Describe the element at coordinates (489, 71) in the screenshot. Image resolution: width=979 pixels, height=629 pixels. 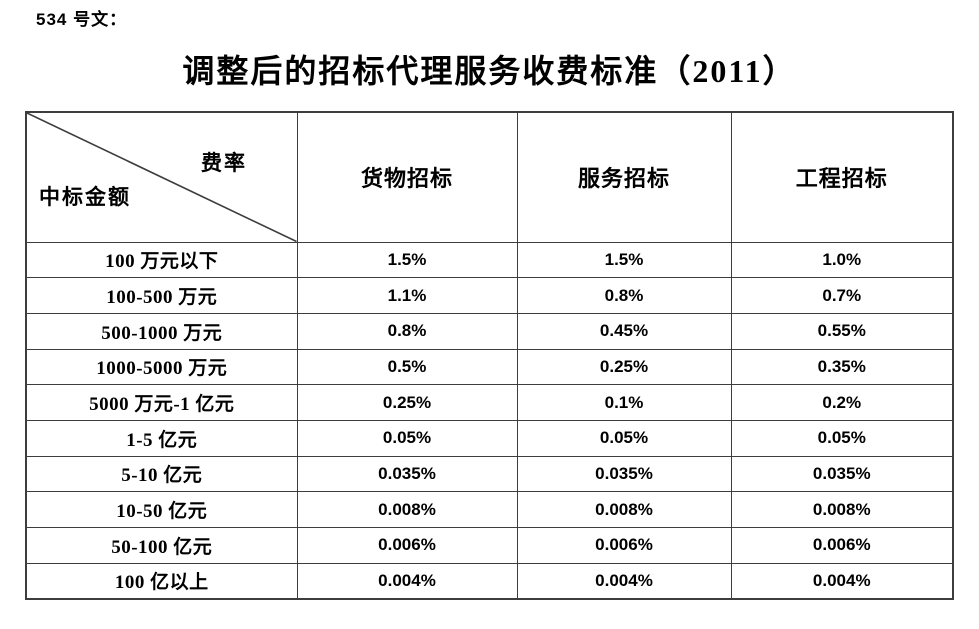
I see `page-title: 调整后的招标代理服务收费标准（2011）` at that location.